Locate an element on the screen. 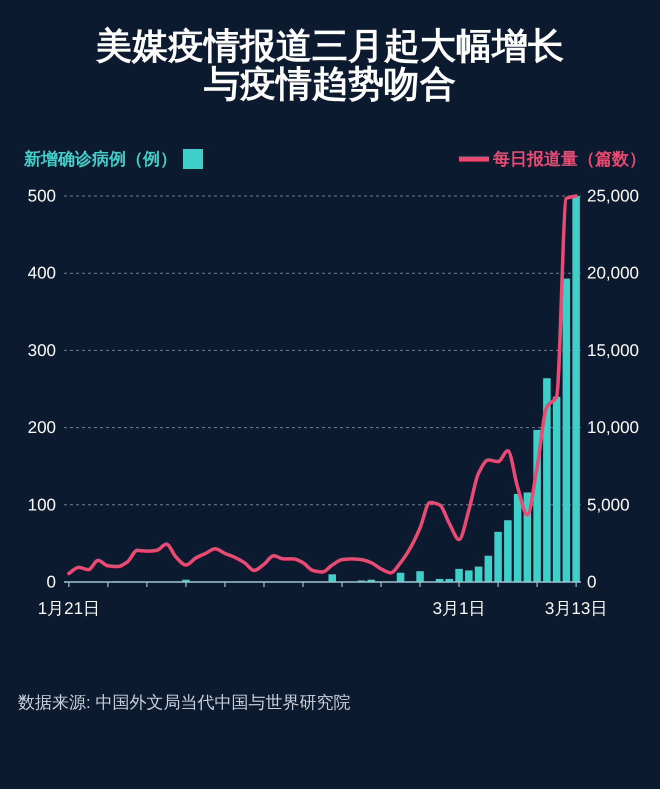 Image resolution: width=660 pixels, height=789 pixels. x-tick-label: 3月13日 is located at coordinates (576, 608).